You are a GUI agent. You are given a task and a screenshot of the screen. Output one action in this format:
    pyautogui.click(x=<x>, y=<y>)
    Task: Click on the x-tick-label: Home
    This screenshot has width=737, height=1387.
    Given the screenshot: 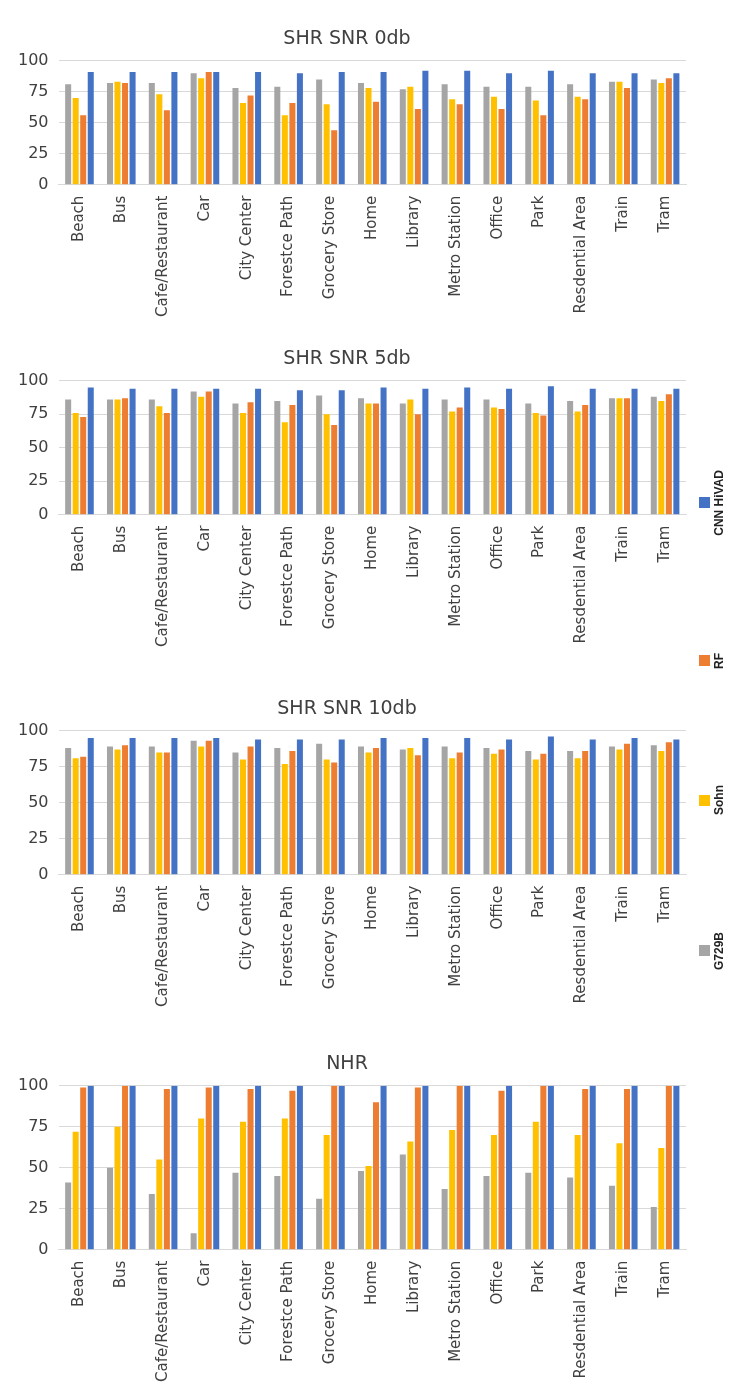 What is the action you would take?
    pyautogui.click(x=371, y=907)
    